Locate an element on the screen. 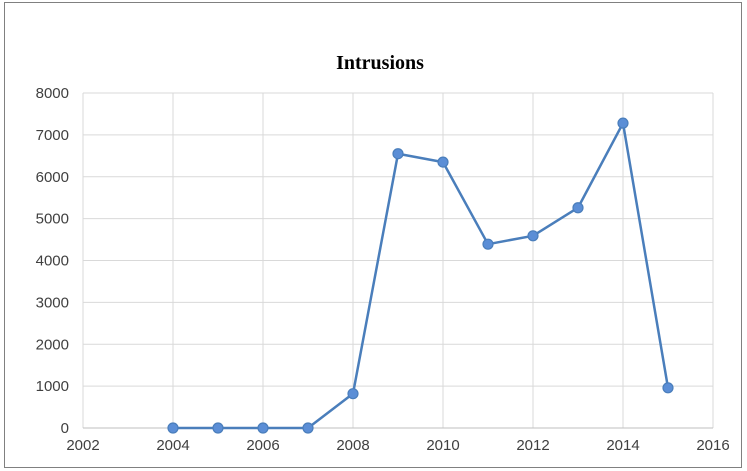  y-tick-label-0: 0 is located at coordinates (65, 428).